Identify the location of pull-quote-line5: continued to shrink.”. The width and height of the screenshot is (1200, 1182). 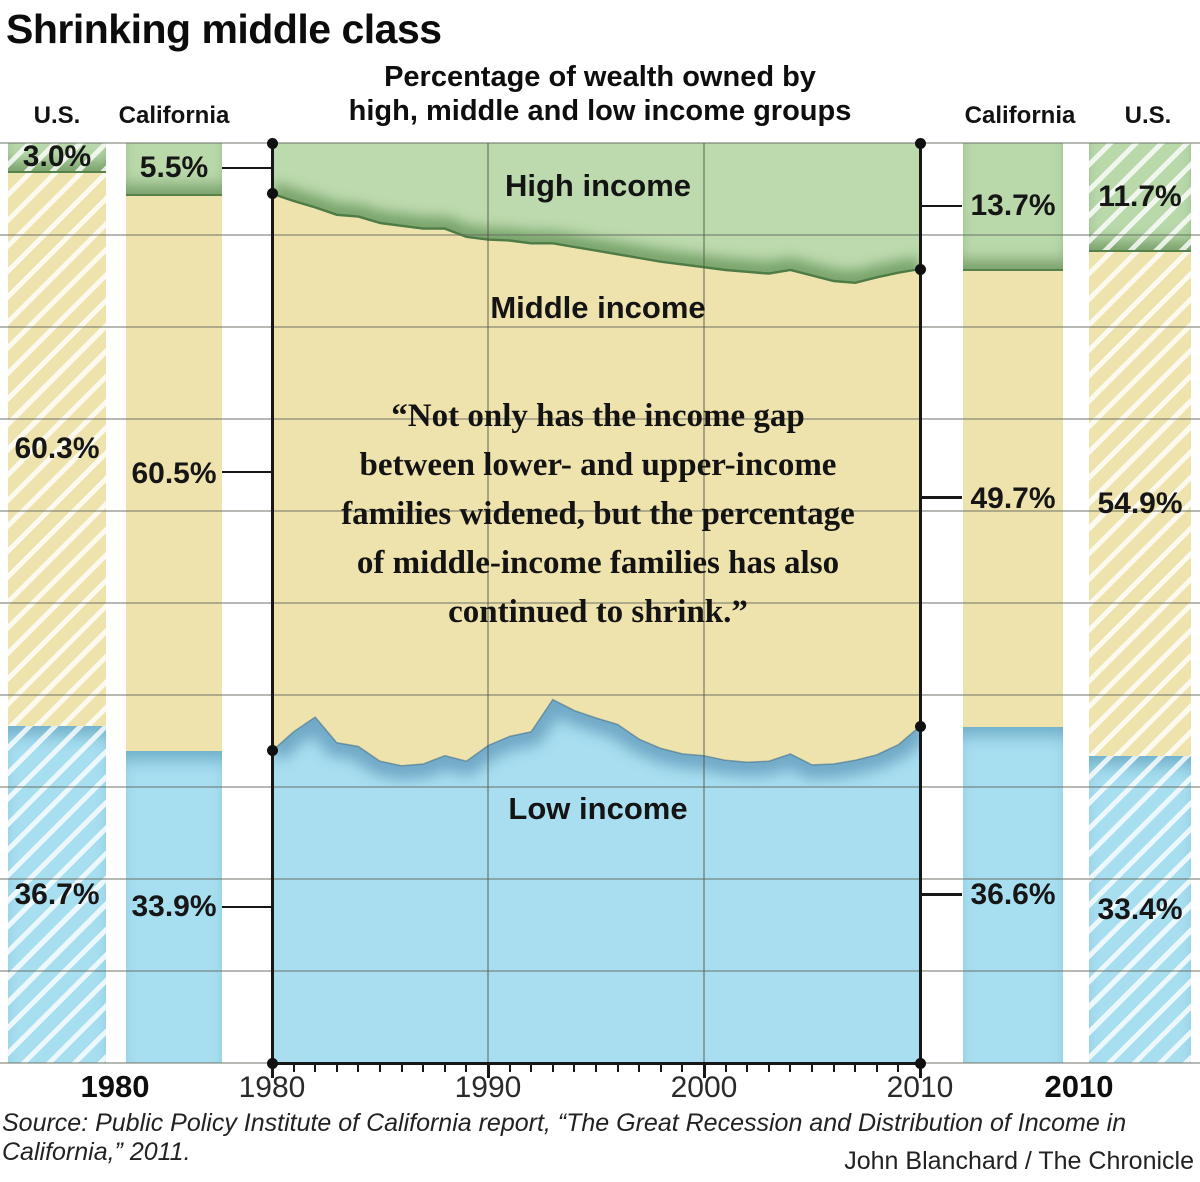
(598, 612).